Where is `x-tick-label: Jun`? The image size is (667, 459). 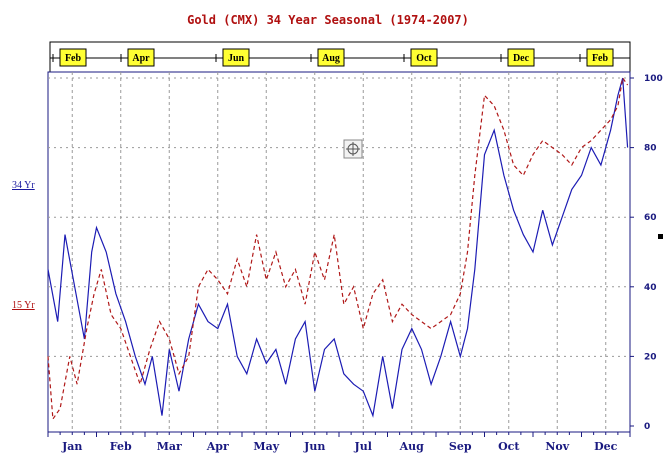 x-tick-label: Jun is located at coordinates (314, 446).